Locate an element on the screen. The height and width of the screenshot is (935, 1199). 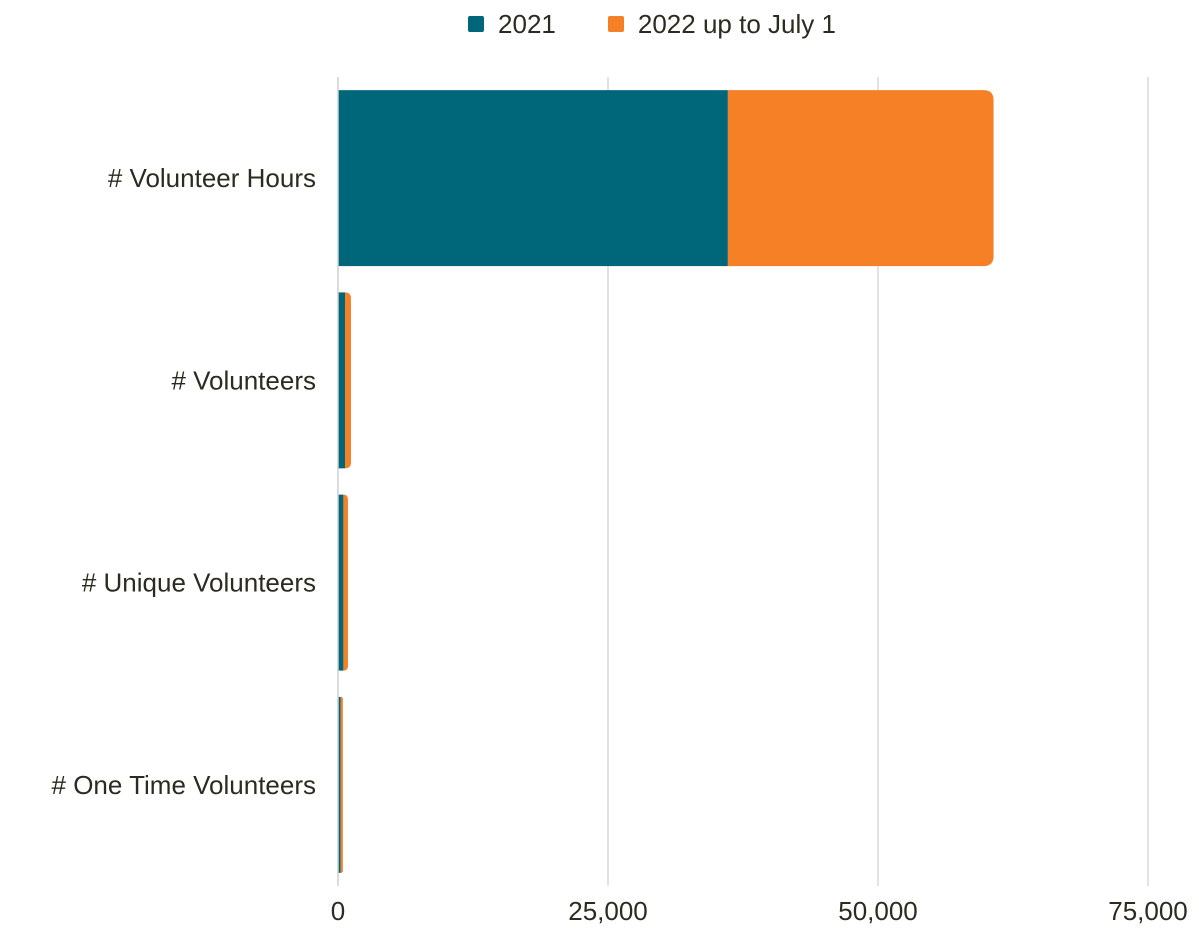
category-label-3: # One Time Volunteers is located at coordinates (184, 785).